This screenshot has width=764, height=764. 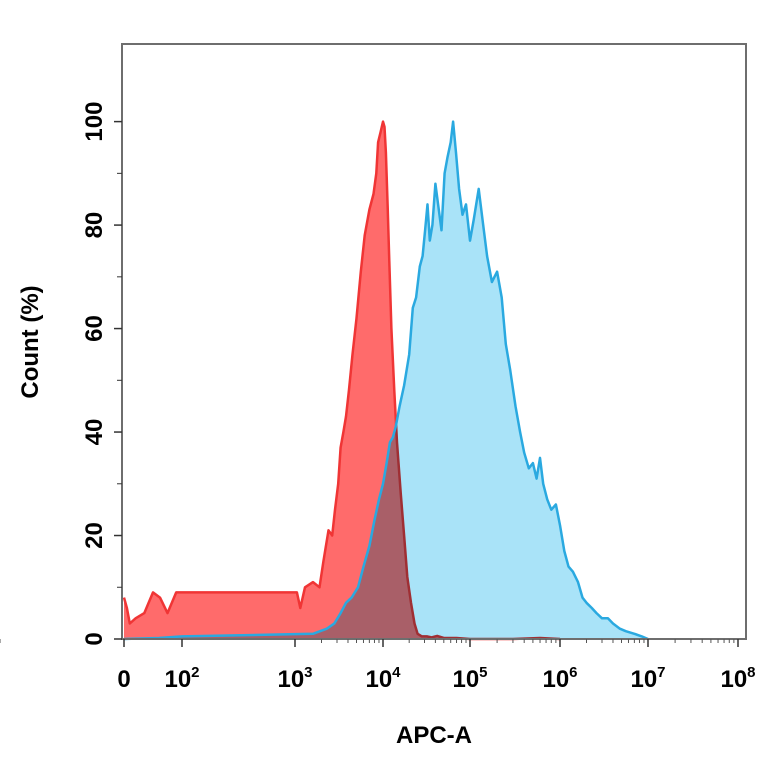 I want to click on x-tick-label: 10⁷, so click(x=647, y=678).